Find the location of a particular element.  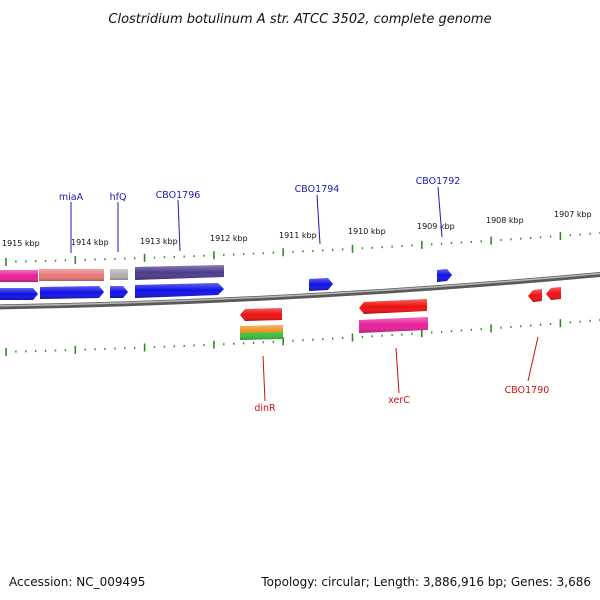

scale-label: 1912 kbp is located at coordinates (229, 238).